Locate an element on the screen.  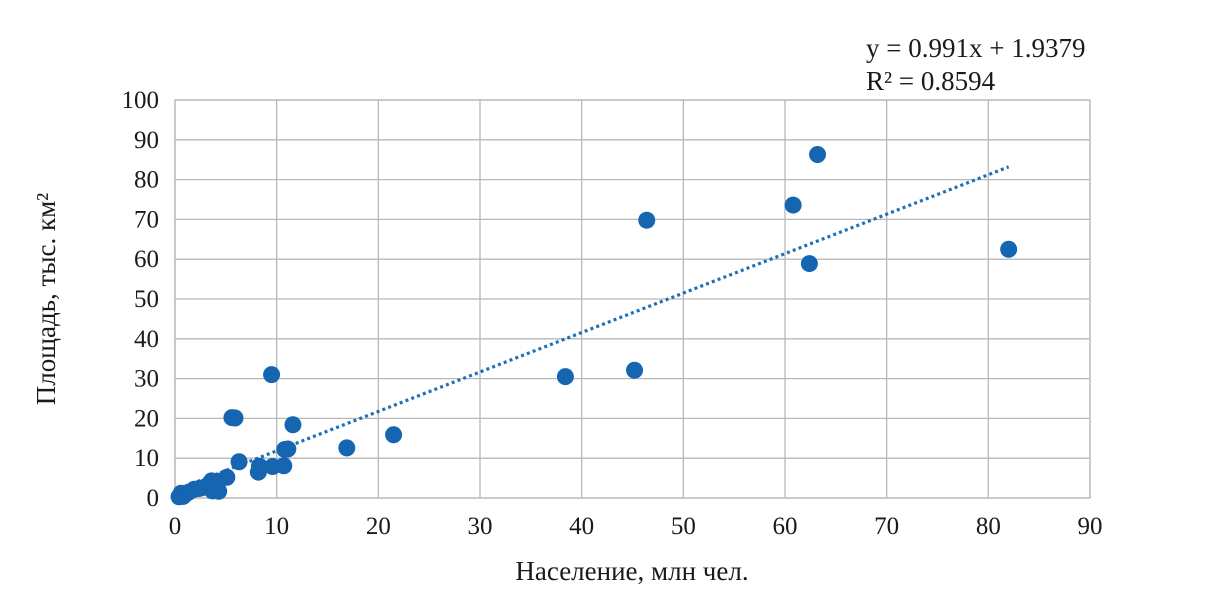
x-tick-label: 30 is located at coordinates (480, 526).